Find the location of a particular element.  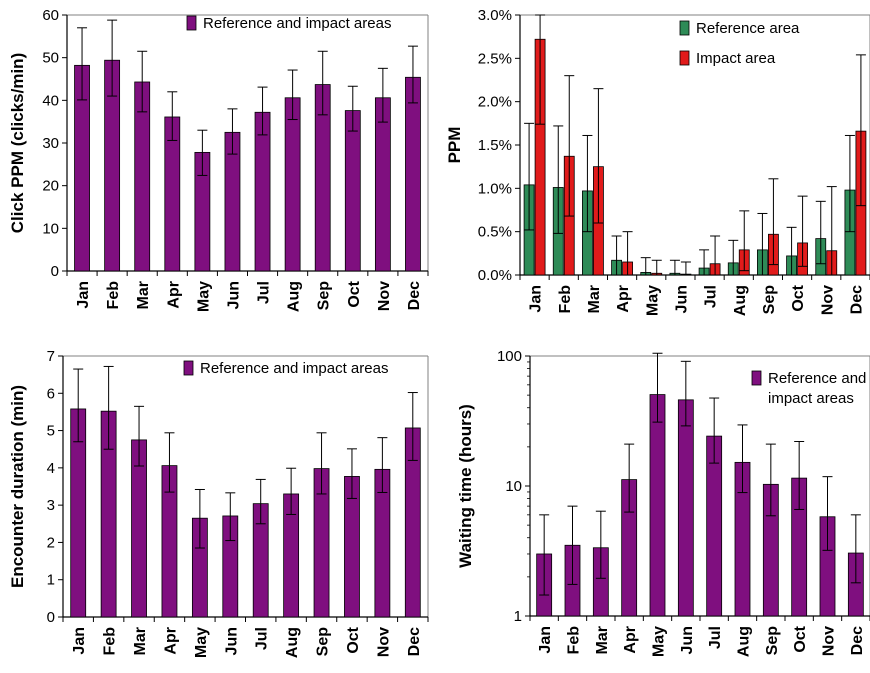

legend-label: Reference area is located at coordinates (748, 28).